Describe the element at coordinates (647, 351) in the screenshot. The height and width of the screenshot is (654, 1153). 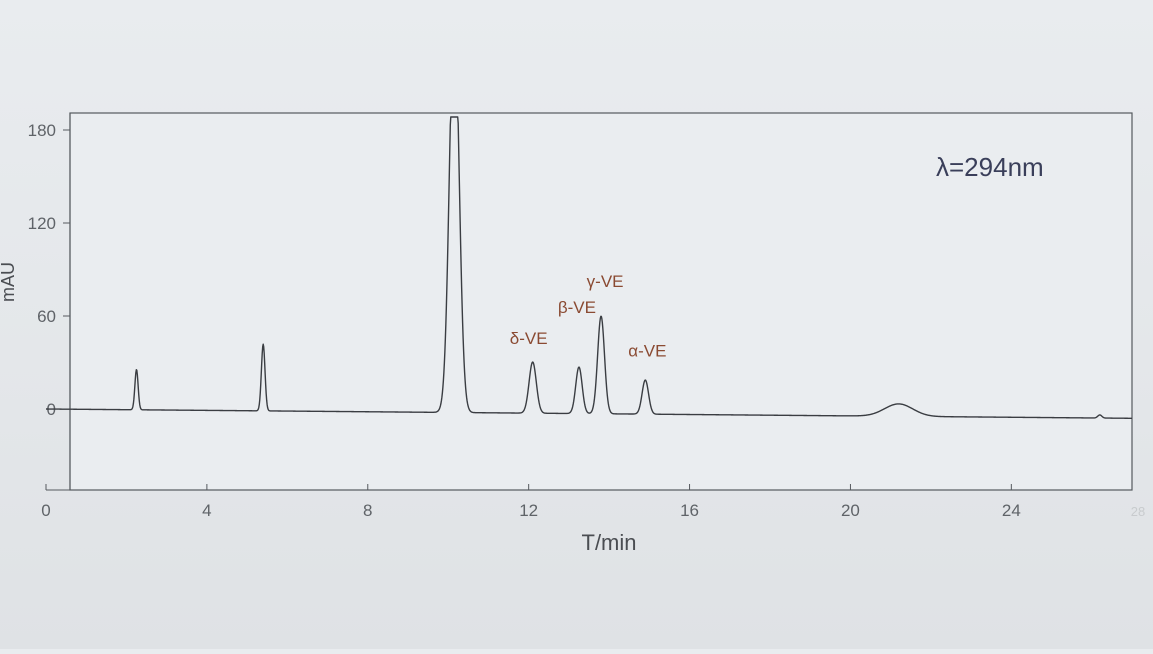
I see `peak-label: α-VE` at that location.